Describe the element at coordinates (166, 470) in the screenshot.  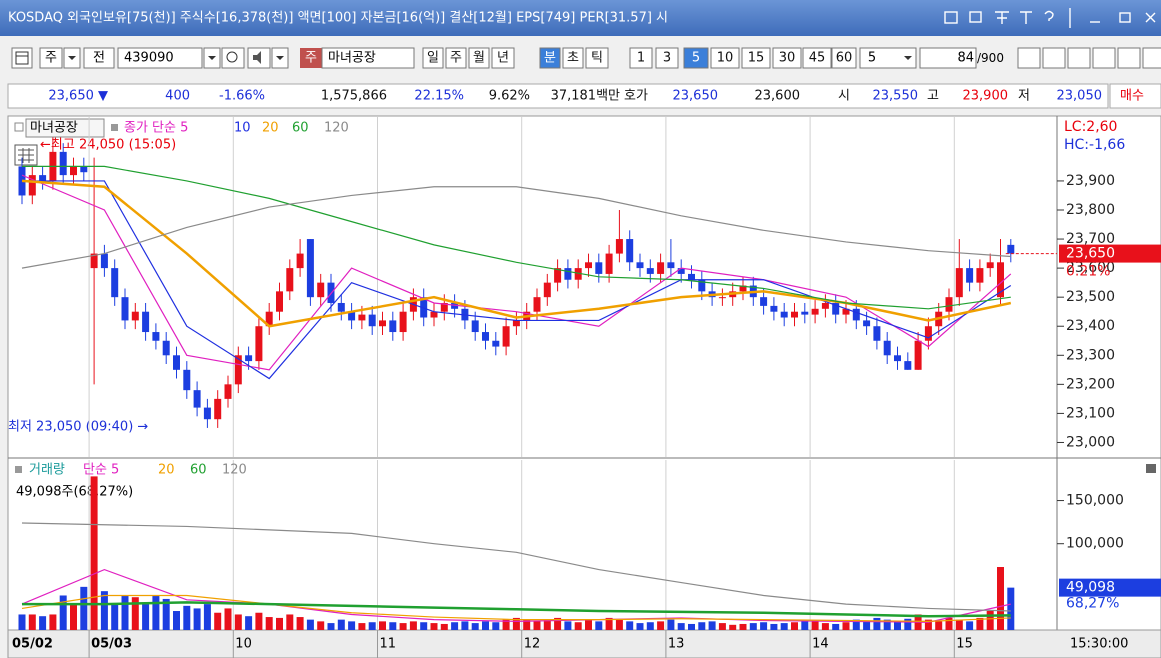
I see `legend-entry: 20` at that location.